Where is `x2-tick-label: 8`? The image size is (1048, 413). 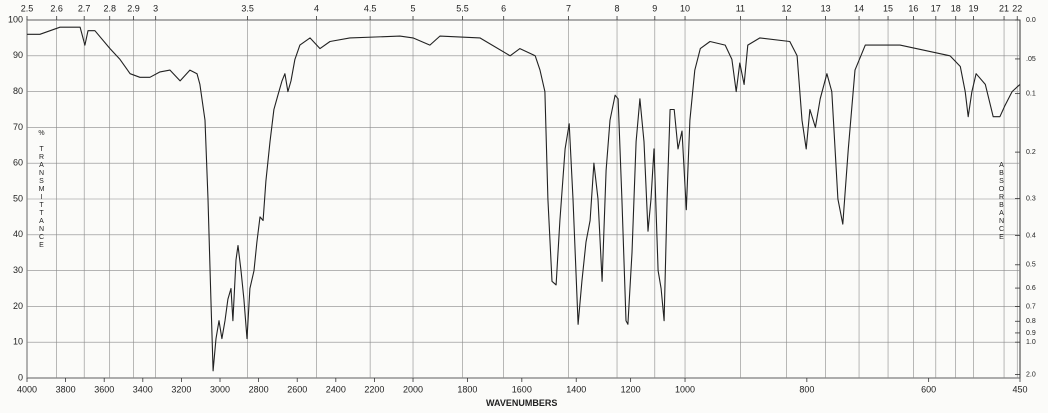
x2-tick-label: 8 is located at coordinates (617, 8).